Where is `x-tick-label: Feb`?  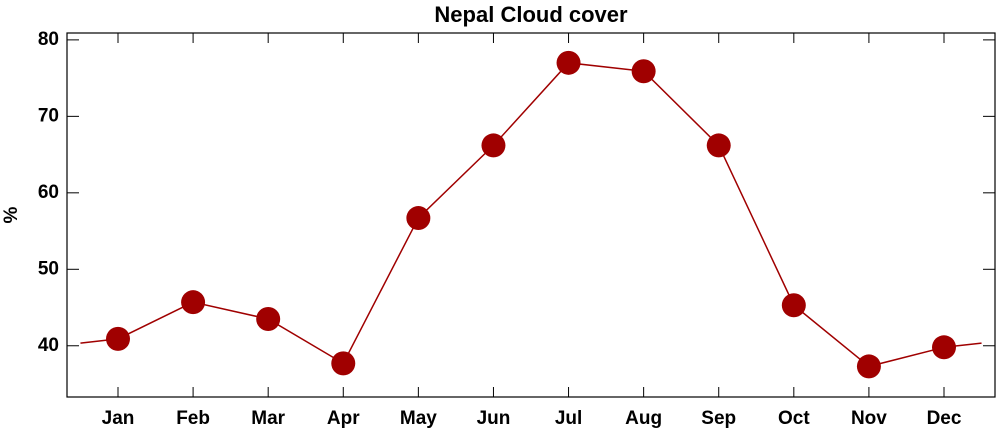
x-tick-label: Feb is located at coordinates (193, 418).